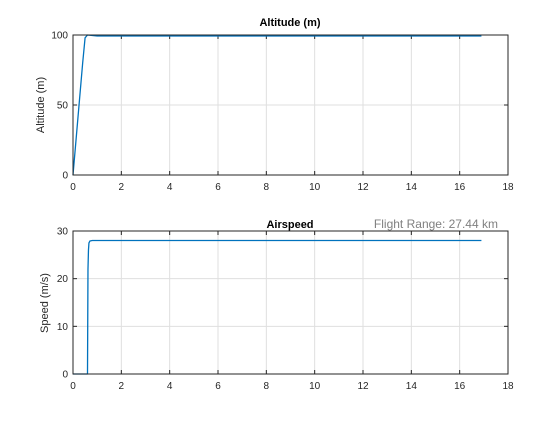 This screenshot has height=425, width=560. Describe the element at coordinates (363, 187) in the screenshot. I see `altitude-x-tick-label: 12` at that location.